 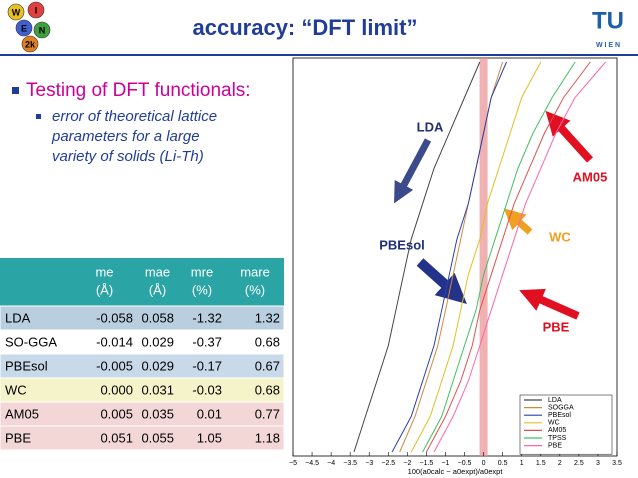 I want to click on x-tick-label: −2.5, so click(x=388, y=463).